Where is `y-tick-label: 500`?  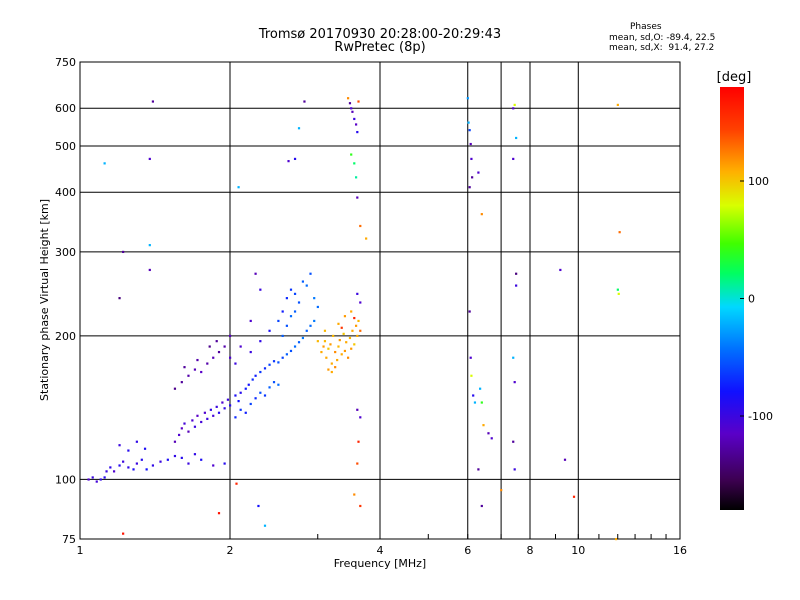 y-tick-label: 500 is located at coordinates (65, 146).